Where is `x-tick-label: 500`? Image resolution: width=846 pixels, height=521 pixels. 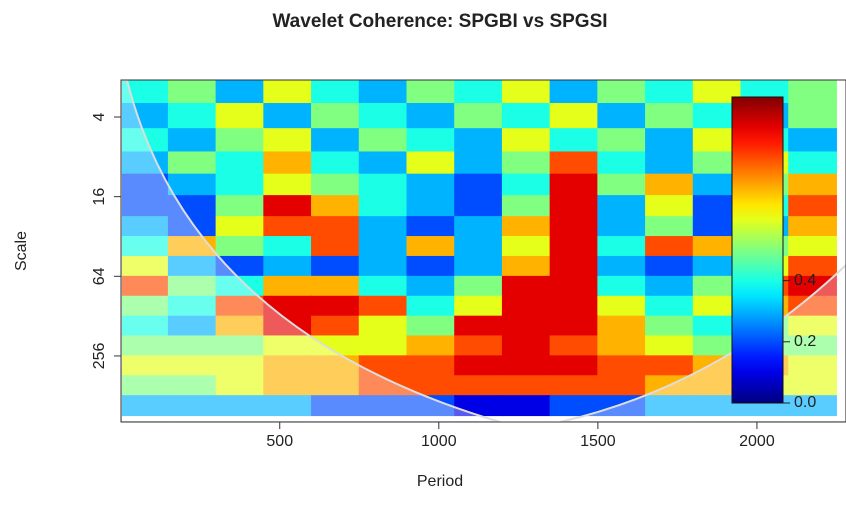
x-tick-label: 500 is located at coordinates (279, 441).